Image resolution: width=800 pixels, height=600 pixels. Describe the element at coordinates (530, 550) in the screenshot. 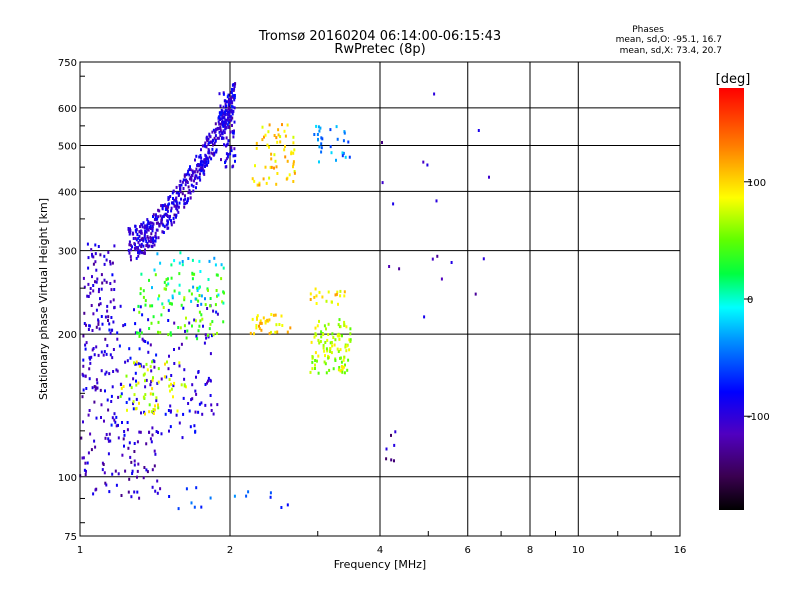

I see `x-tick-label: 8` at that location.